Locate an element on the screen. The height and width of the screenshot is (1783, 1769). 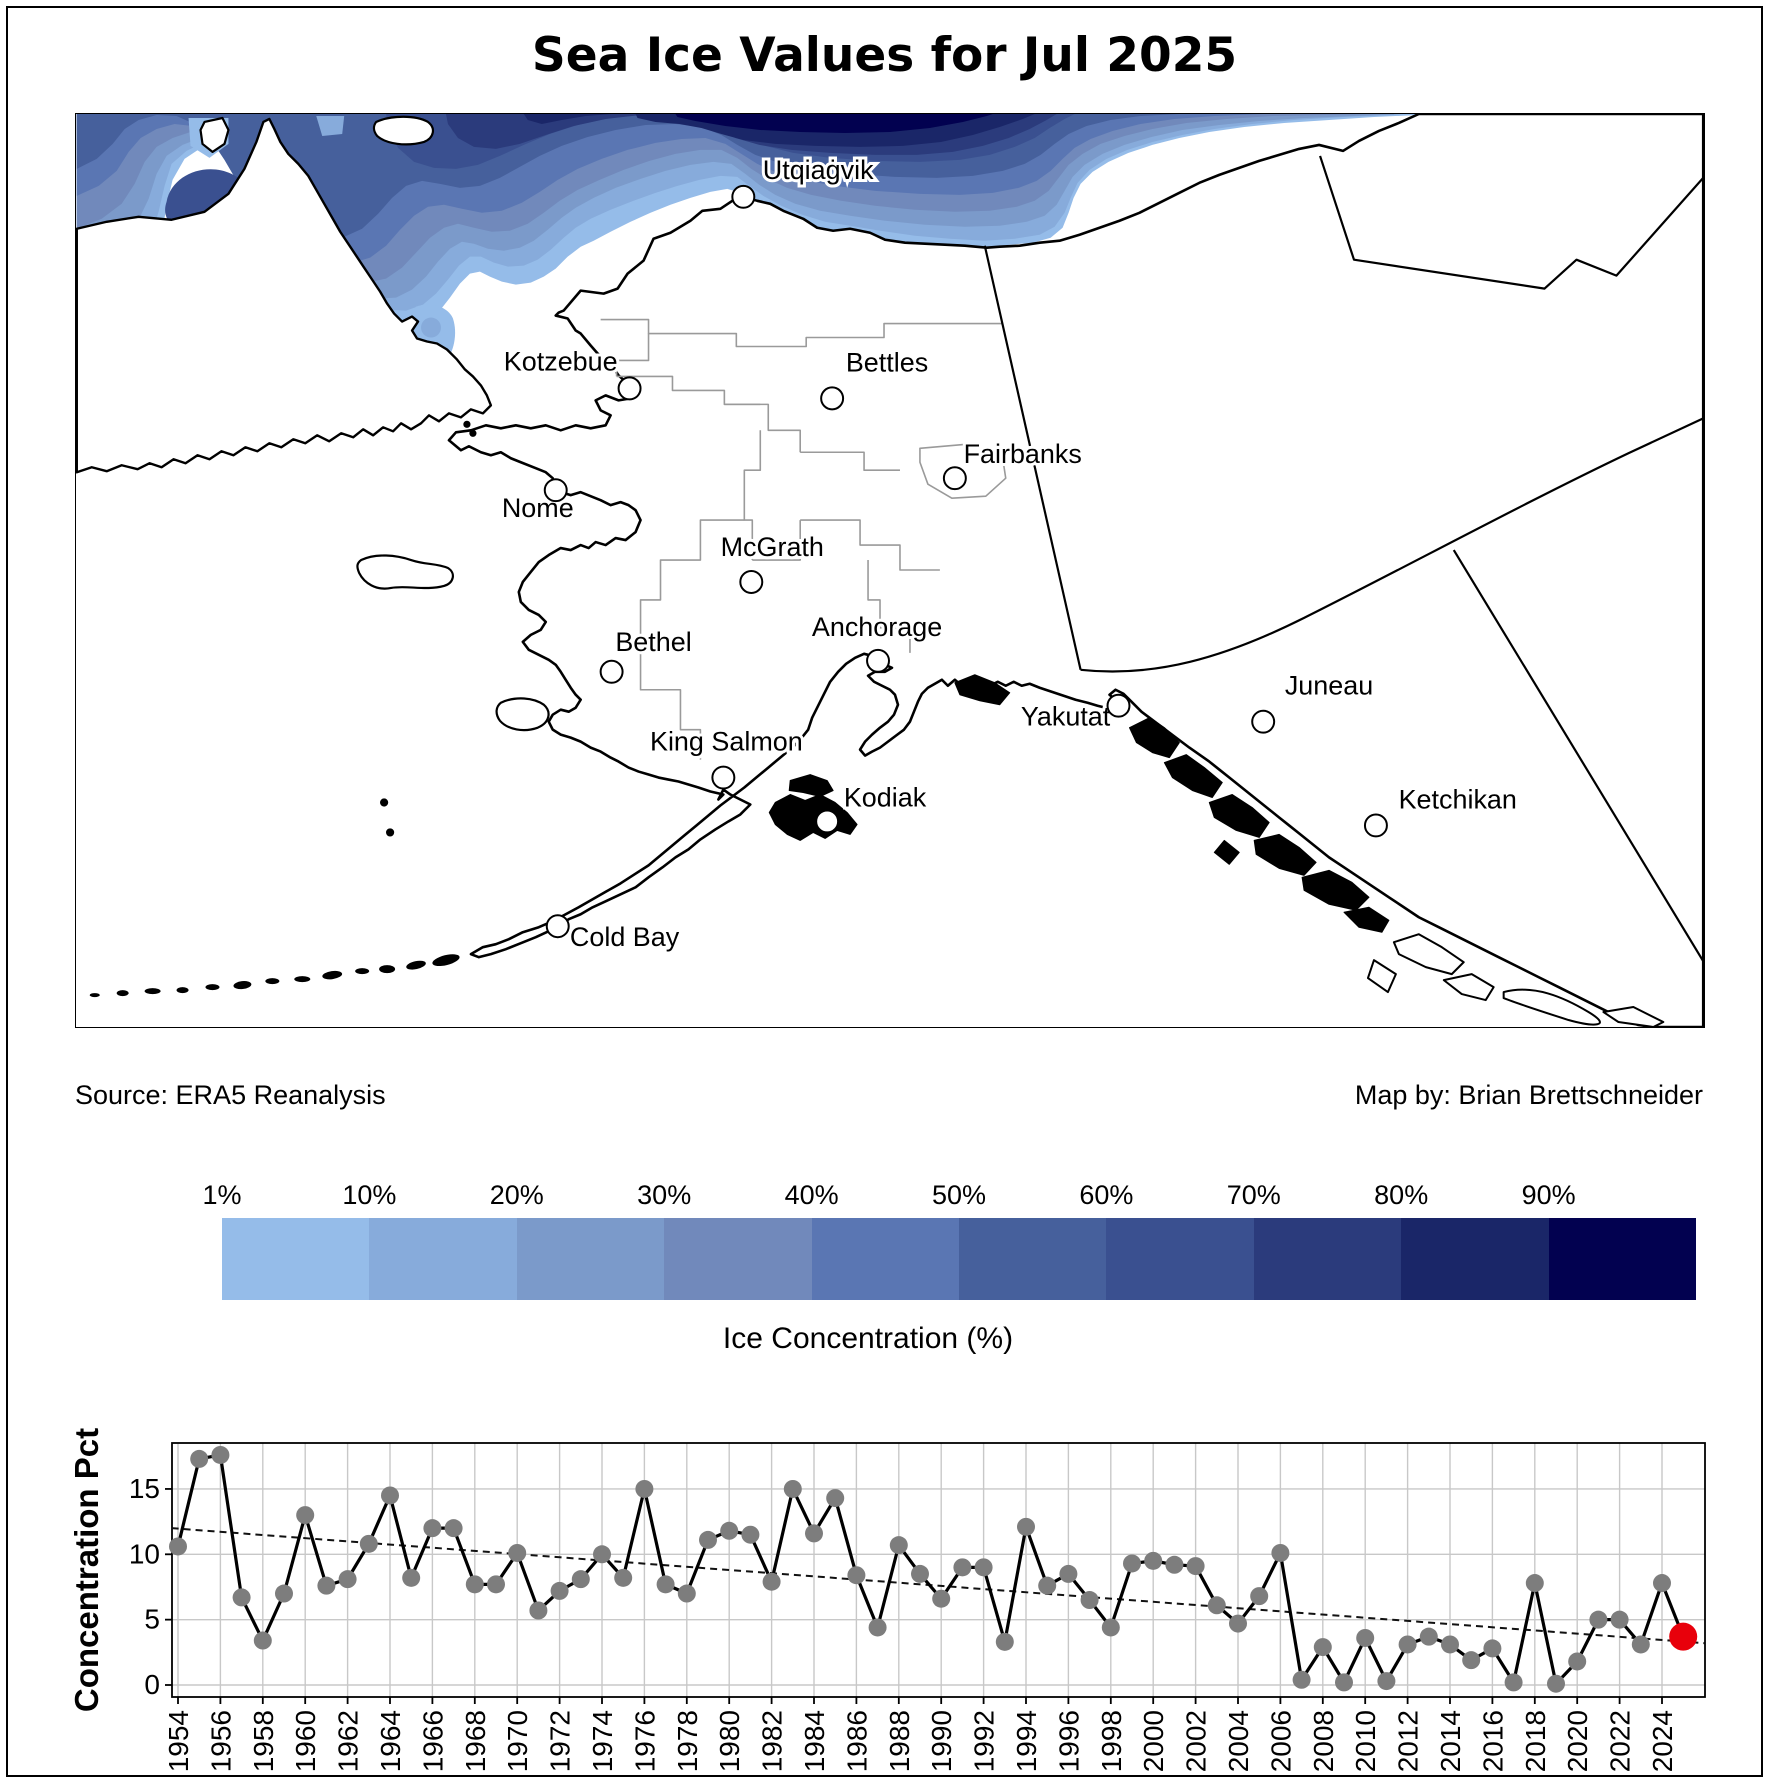
legend-label: 1% is located at coordinates (222, 1195).